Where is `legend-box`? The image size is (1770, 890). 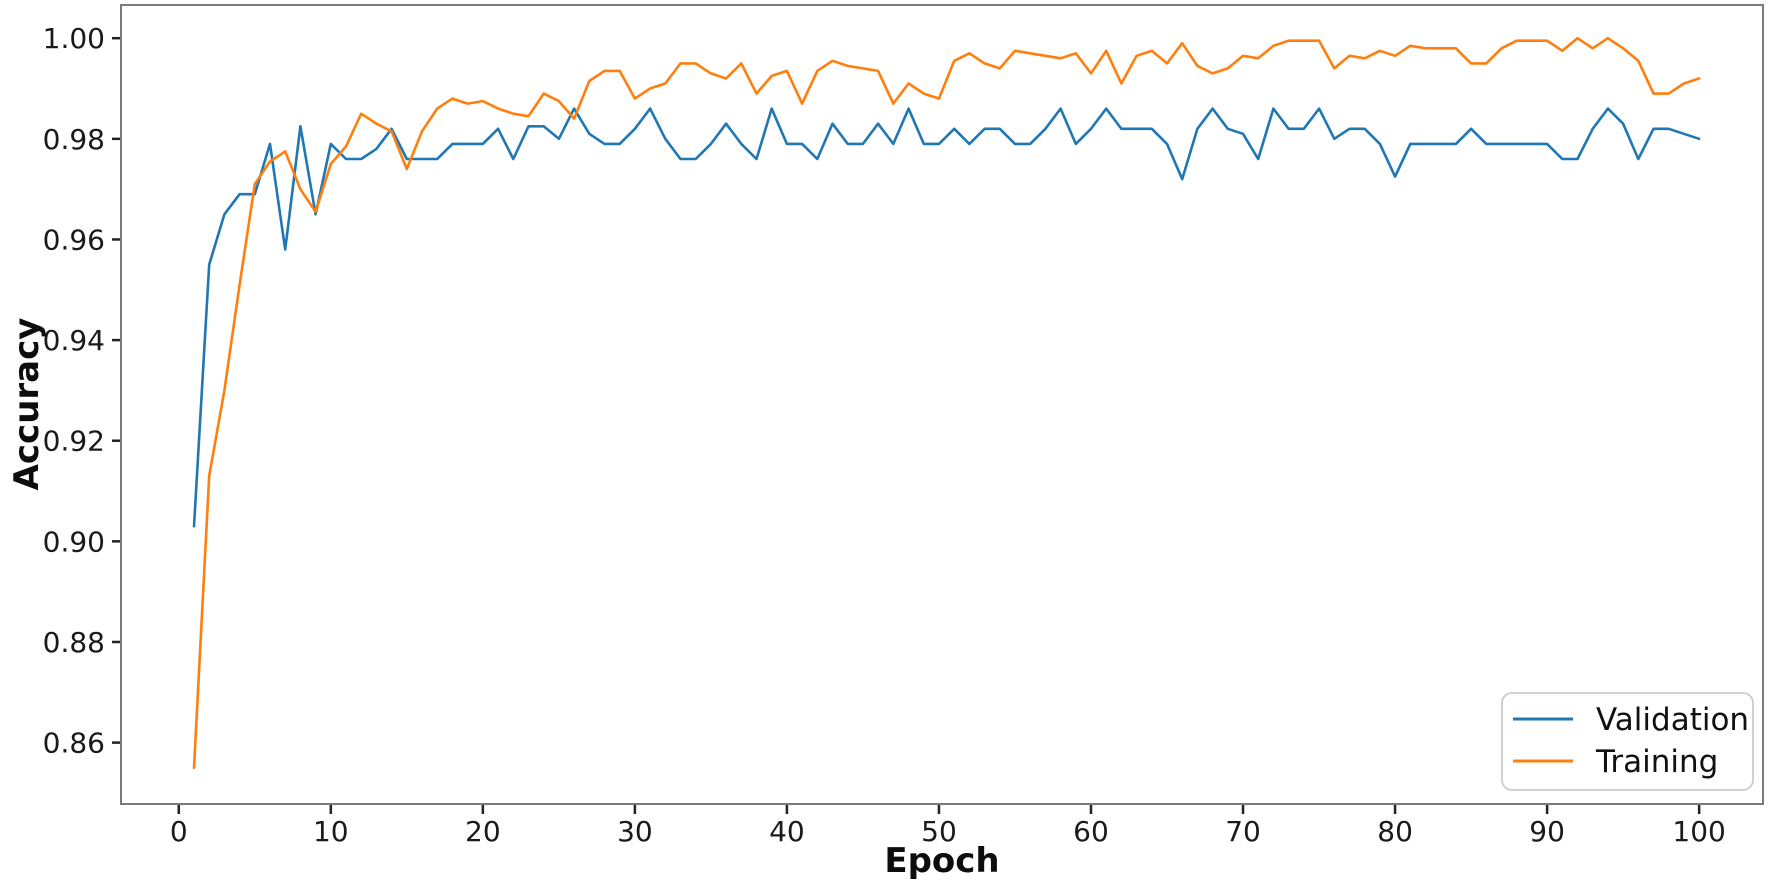 legend-box is located at coordinates (1627, 741).